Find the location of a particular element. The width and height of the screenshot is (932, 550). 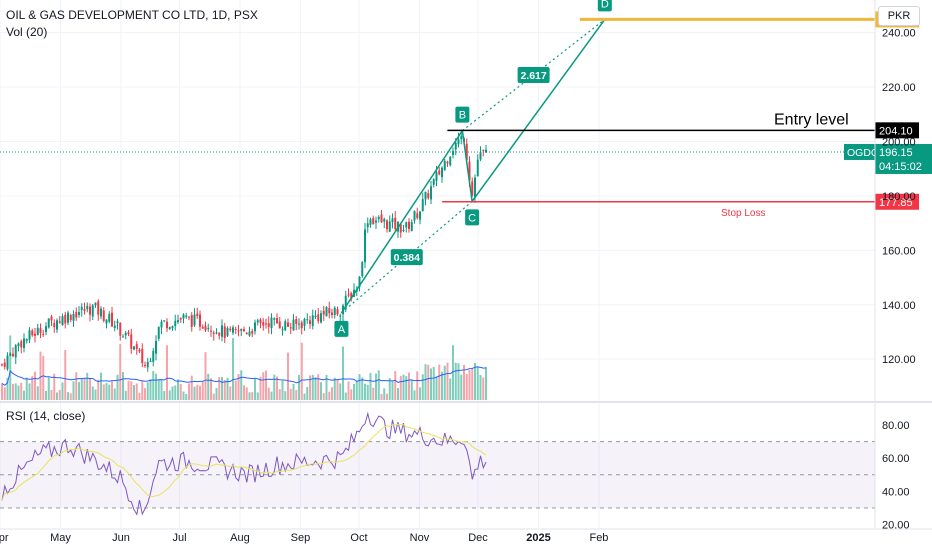

rsi-indicator-label: RSI (14, close) is located at coordinates (46, 416).